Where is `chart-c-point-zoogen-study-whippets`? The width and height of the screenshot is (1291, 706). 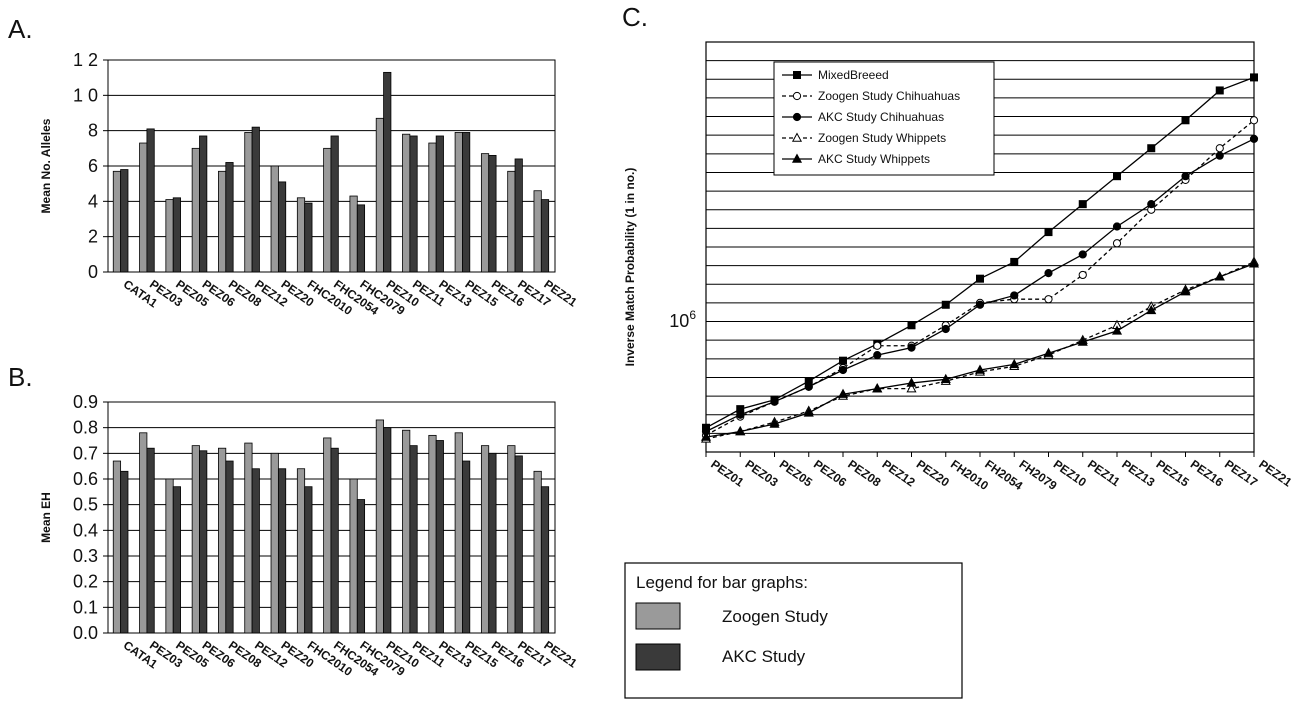
chart-c-point-zoogen-study-whippets is located at coordinates (911, 388).